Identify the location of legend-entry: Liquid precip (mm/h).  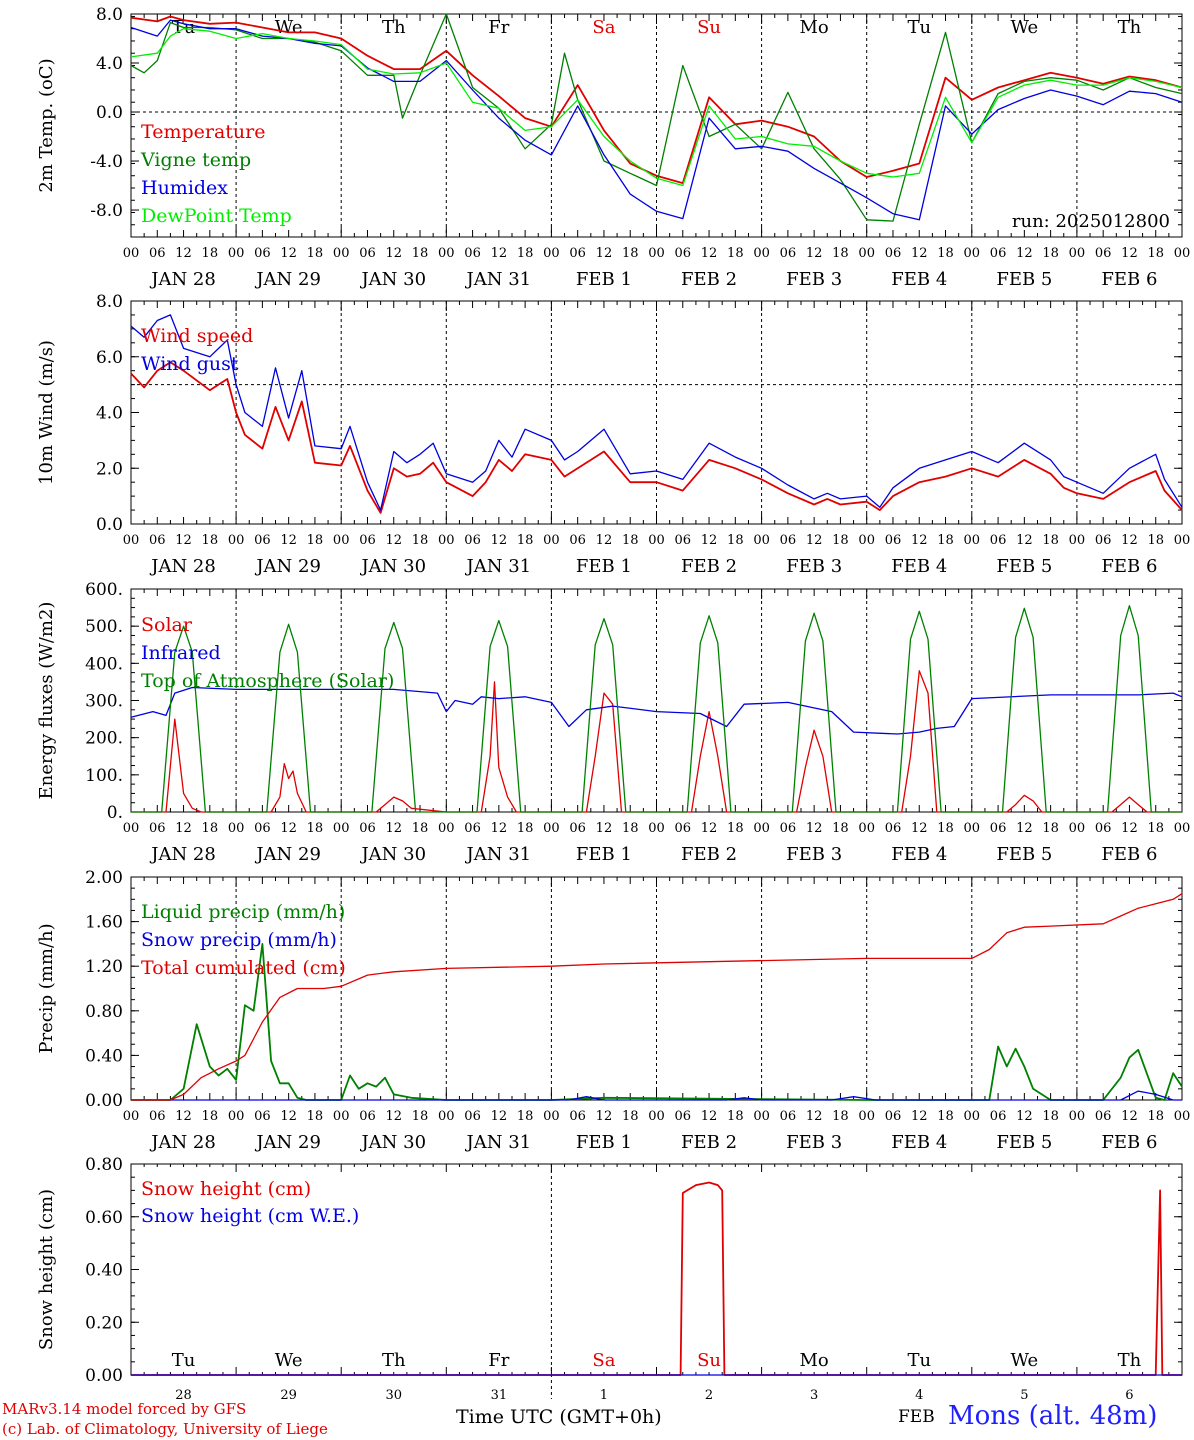
(243, 912).